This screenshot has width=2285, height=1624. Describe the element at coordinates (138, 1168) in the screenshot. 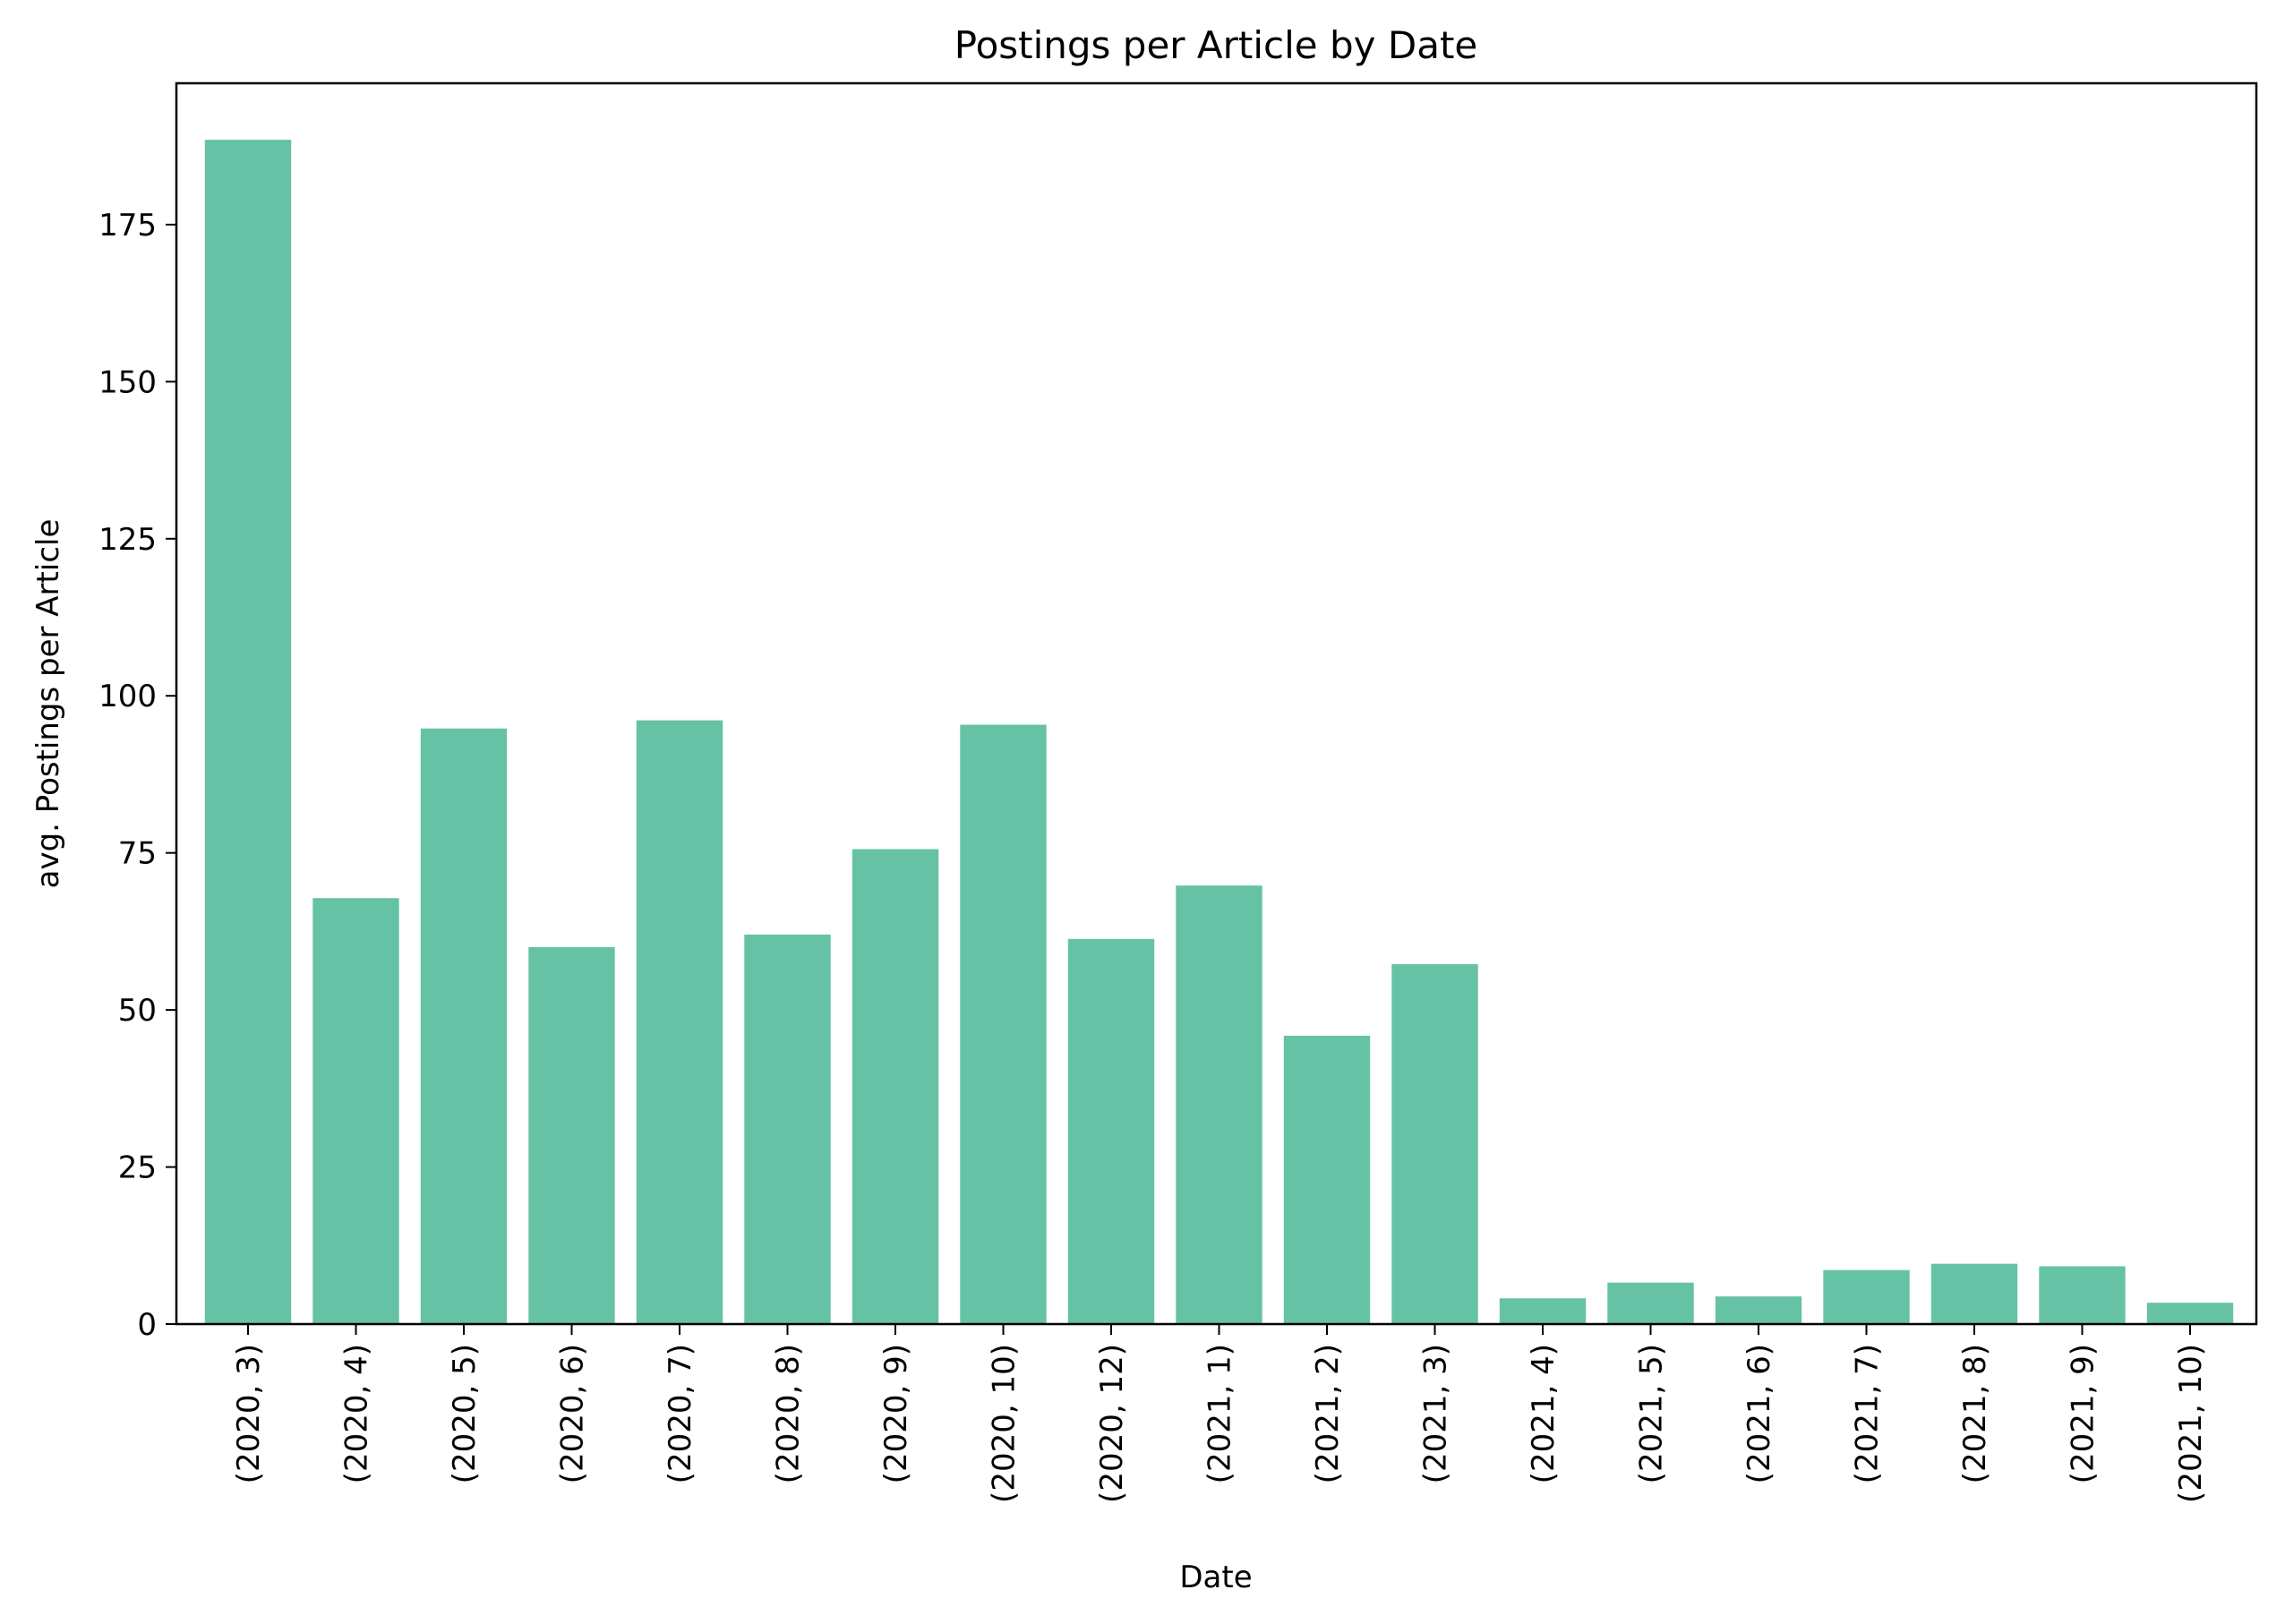

I see `y-tick-label: 25` at that location.